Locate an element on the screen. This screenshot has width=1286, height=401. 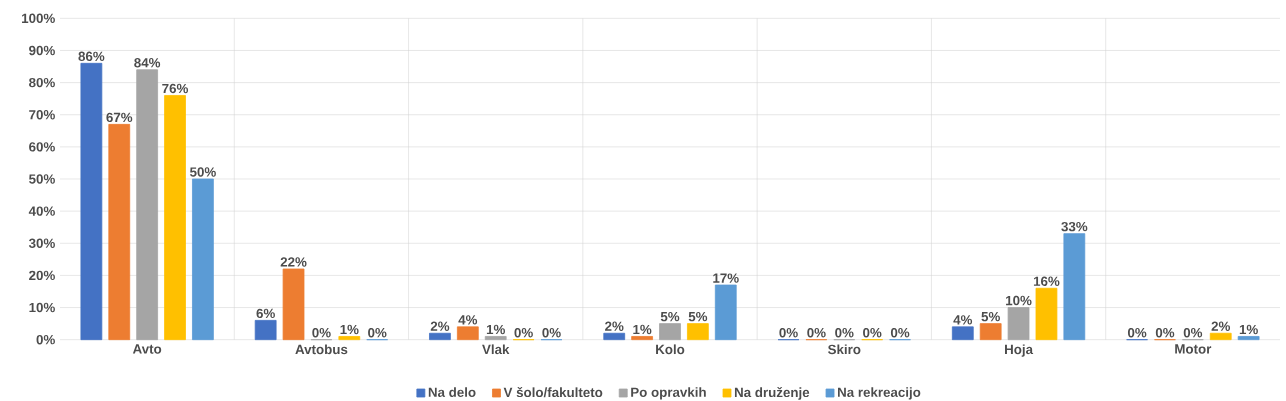
y-tick-label: 40% is located at coordinates (41, 211).